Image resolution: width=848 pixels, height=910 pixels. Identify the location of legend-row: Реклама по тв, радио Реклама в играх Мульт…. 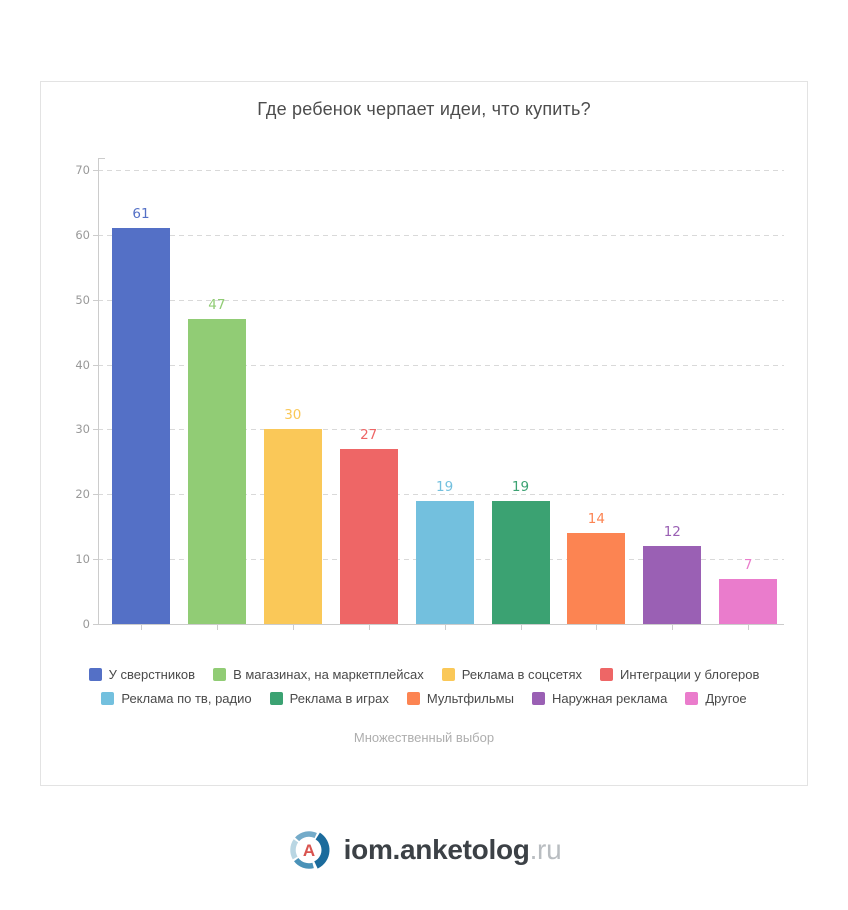
(424, 698).